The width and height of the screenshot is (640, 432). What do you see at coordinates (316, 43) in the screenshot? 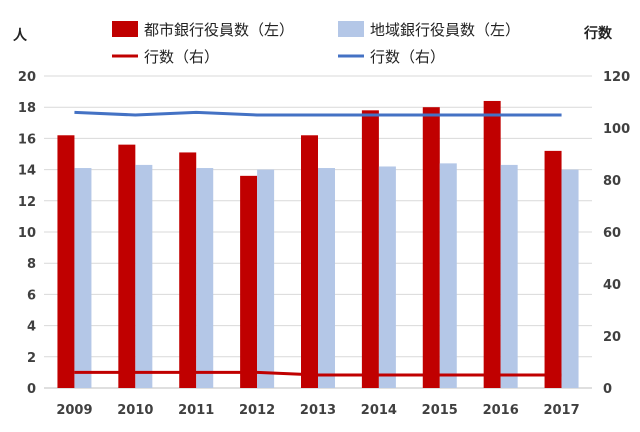
I see `legend: 都市銀行役員数（左） 地域銀行役員数（左） 行数（右） 行数（右）` at bounding box center [316, 43].